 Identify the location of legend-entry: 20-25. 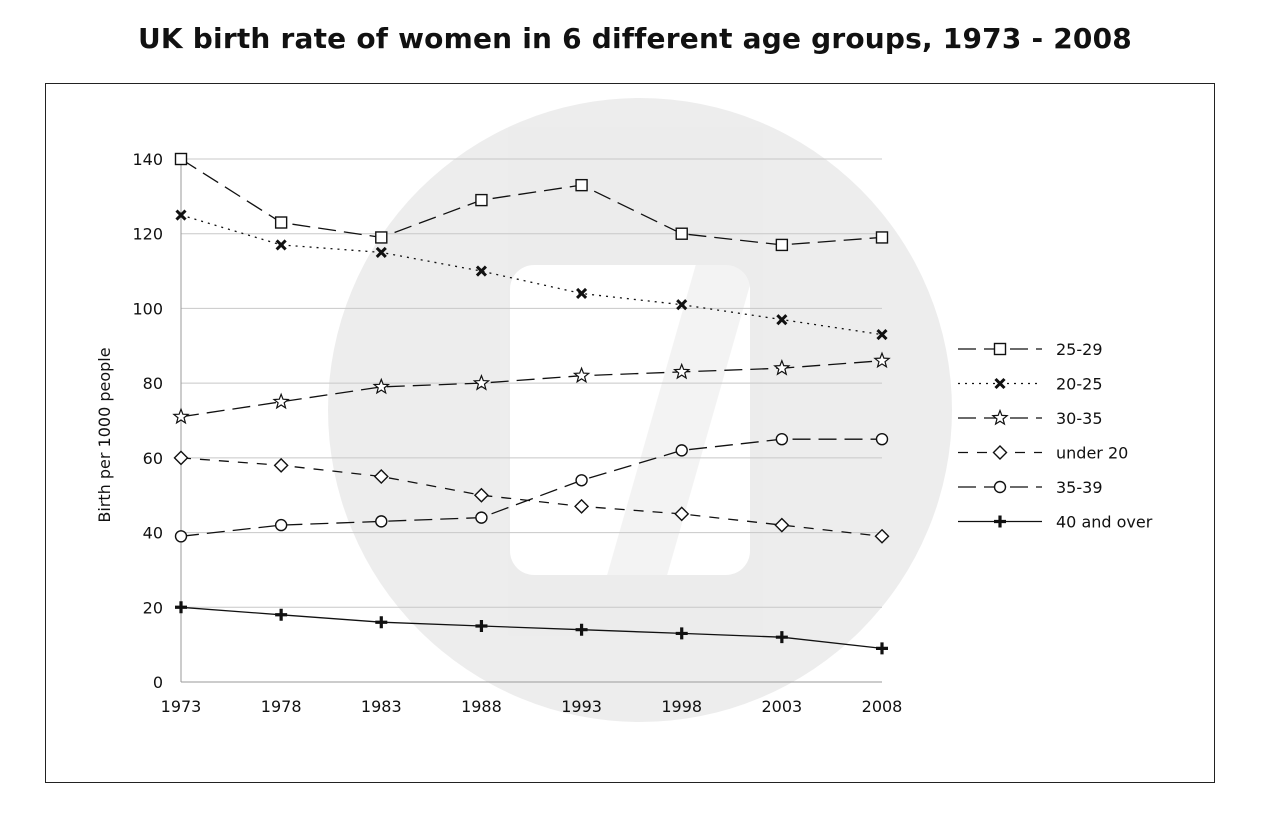
(1030, 384).